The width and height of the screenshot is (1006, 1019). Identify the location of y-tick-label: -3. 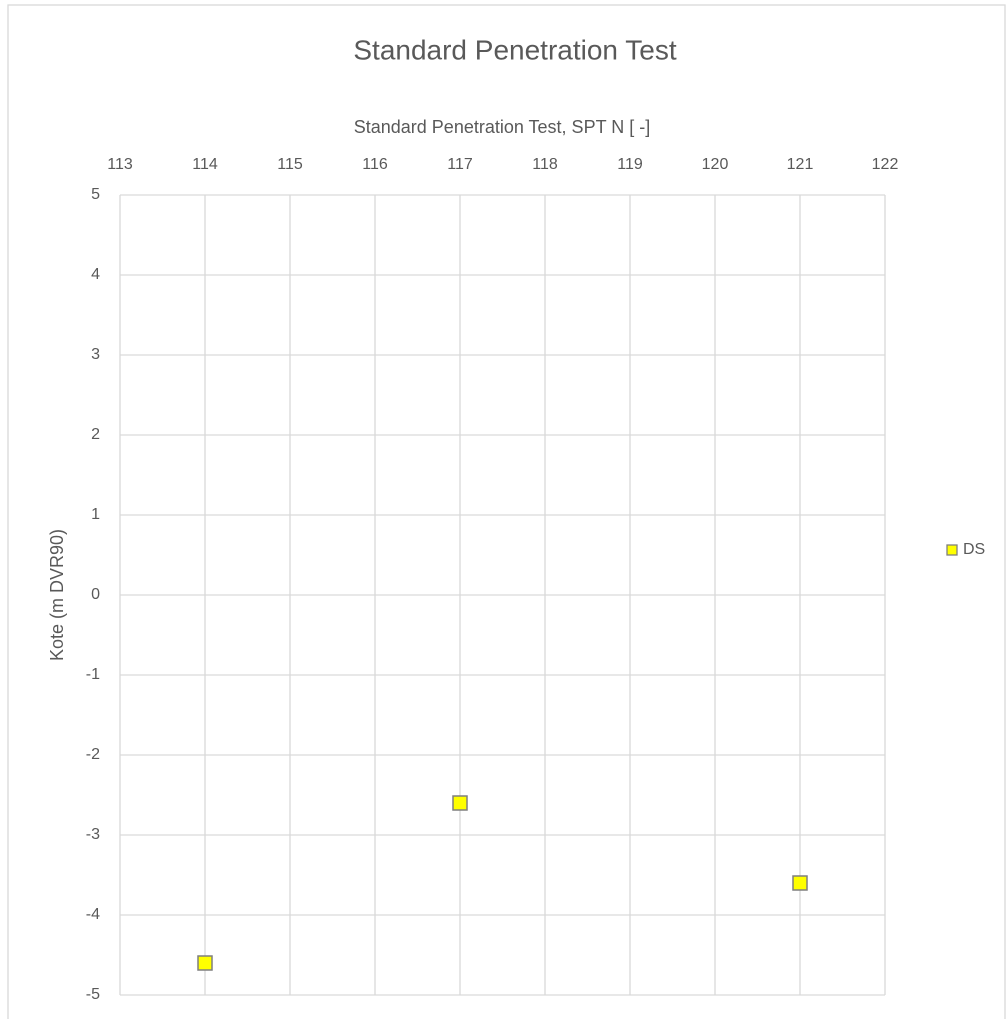
(93, 834).